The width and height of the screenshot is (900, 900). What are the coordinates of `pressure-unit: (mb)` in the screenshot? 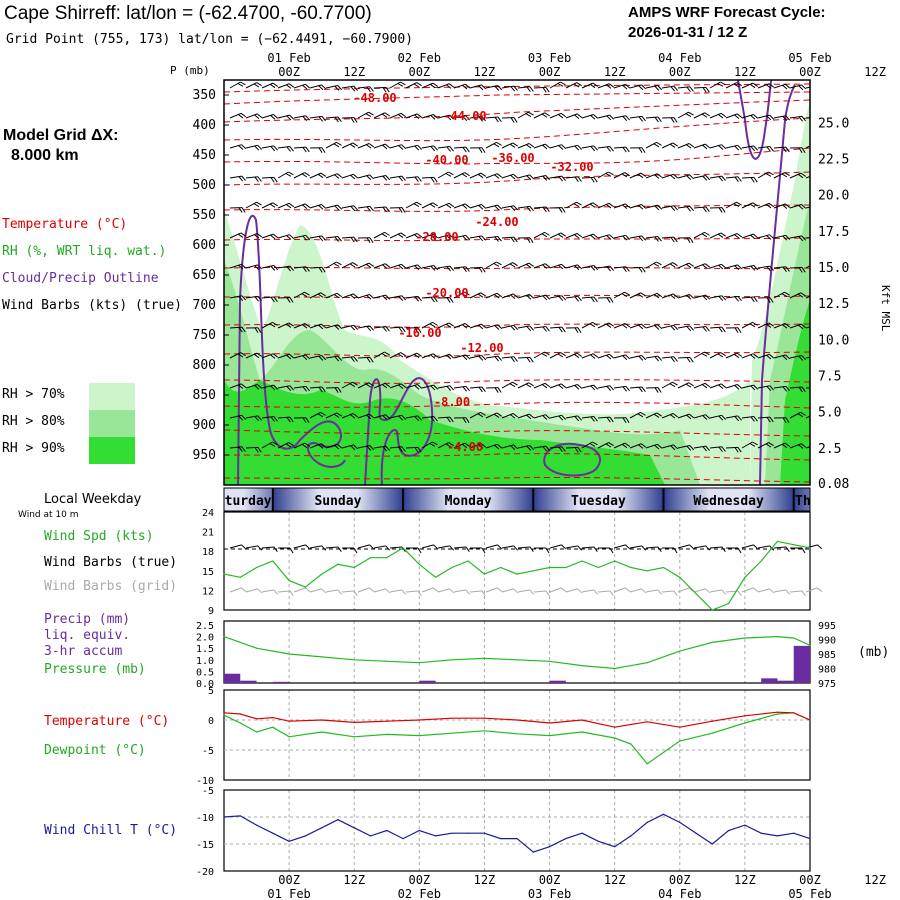 It's located at (873, 652).